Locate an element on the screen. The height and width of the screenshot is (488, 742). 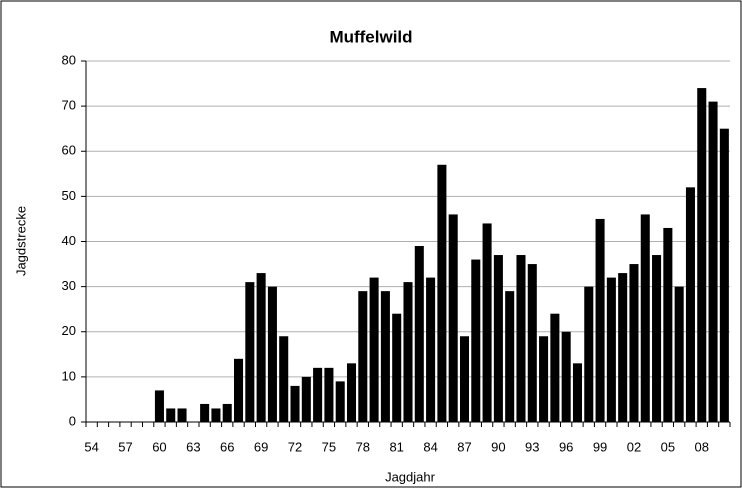
x-tick-label: 08 is located at coordinates (702, 446).